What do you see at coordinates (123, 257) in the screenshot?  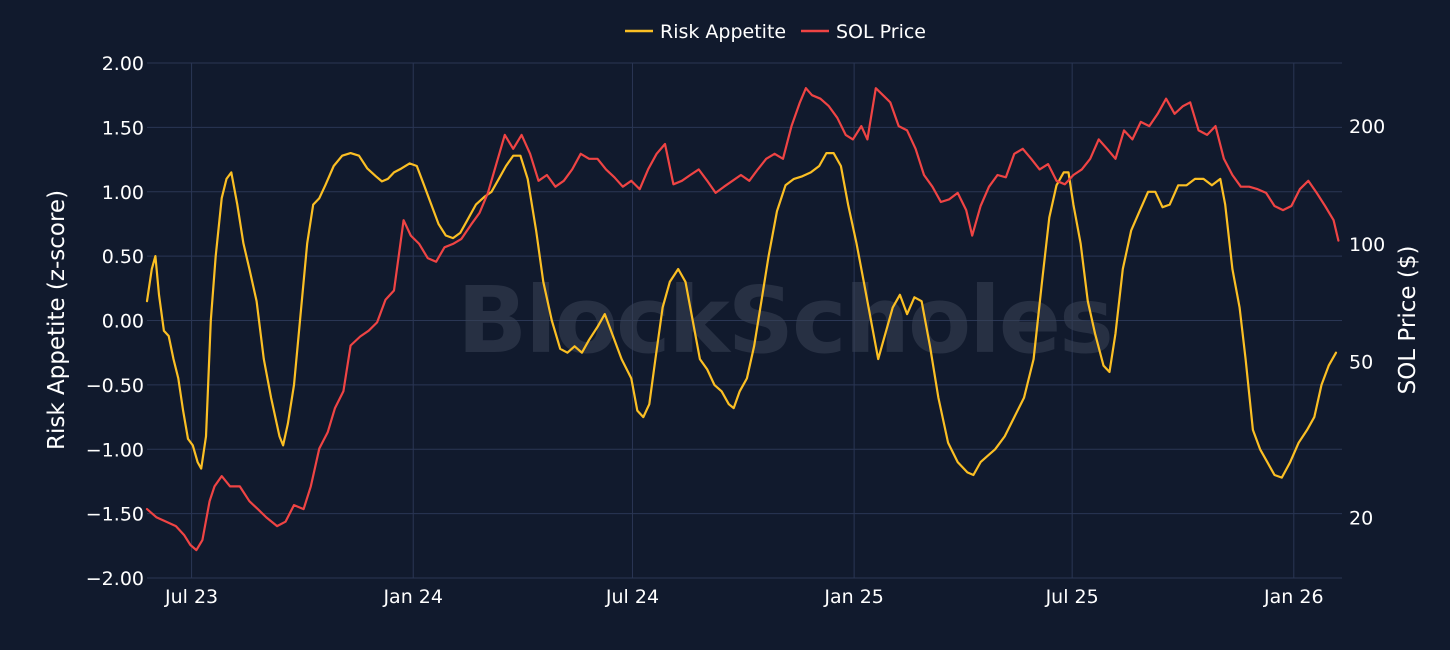 I see `y-left-tick-label: 0.50` at bounding box center [123, 257].